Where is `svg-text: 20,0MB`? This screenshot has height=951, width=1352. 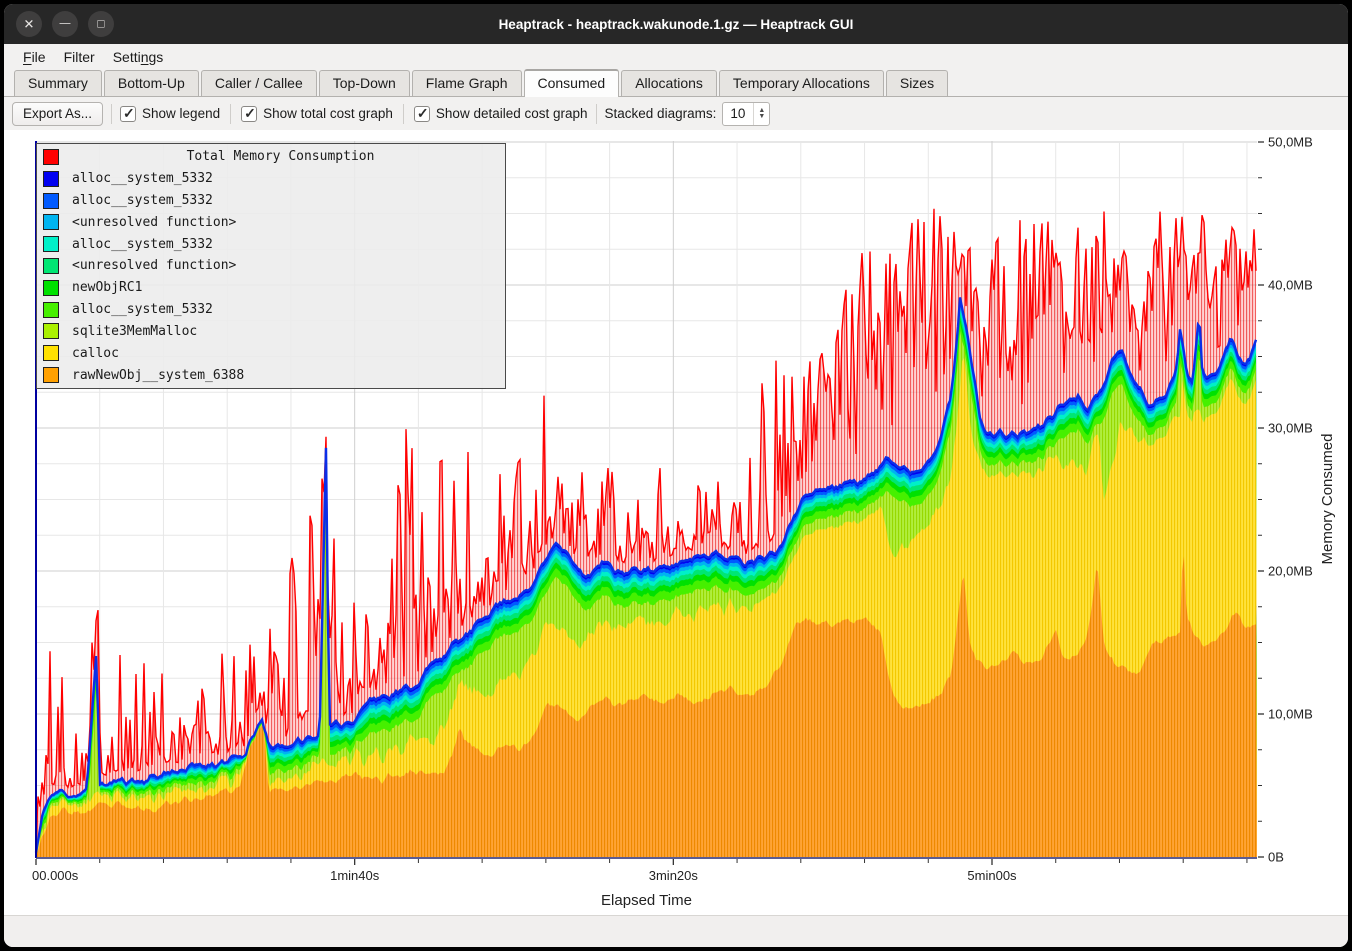
svg-text: 20,0MB is located at coordinates (1290, 571).